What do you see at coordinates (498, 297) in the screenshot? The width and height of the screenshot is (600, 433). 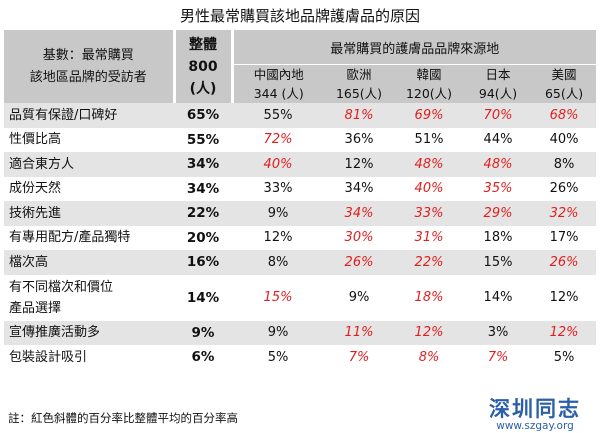 I see `source-percent-cell: 14%` at bounding box center [498, 297].